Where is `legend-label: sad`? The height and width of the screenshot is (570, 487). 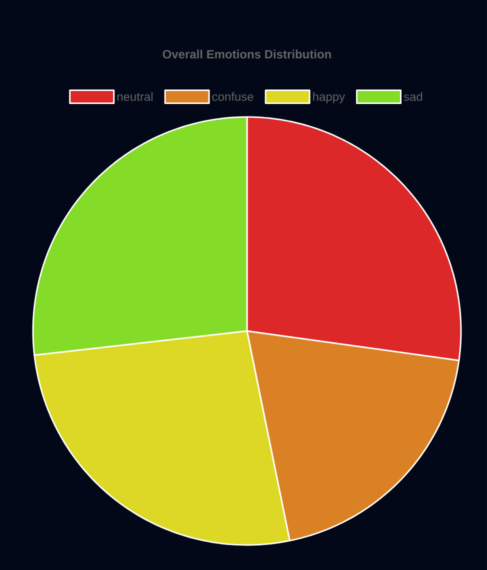
legend-label: sad is located at coordinates (413, 96).